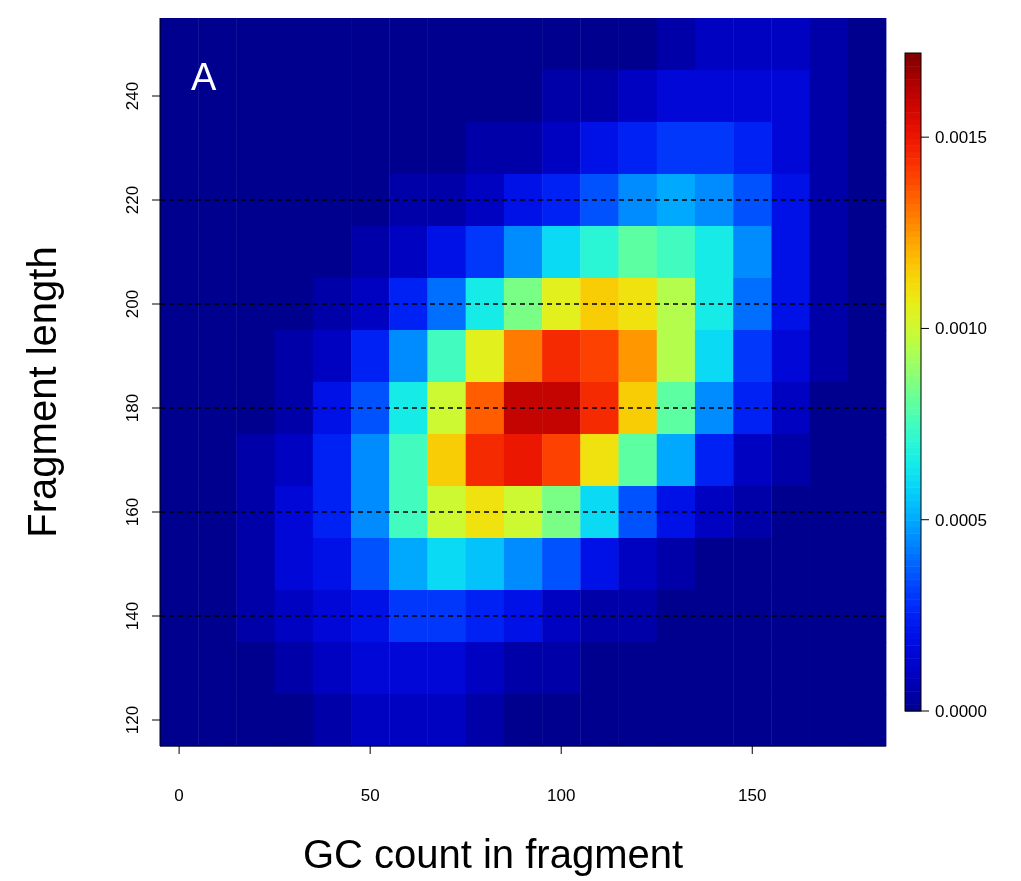 The image size is (1021, 881). What do you see at coordinates (132, 408) in the screenshot?
I see `y-tick-label: 180` at bounding box center [132, 408].